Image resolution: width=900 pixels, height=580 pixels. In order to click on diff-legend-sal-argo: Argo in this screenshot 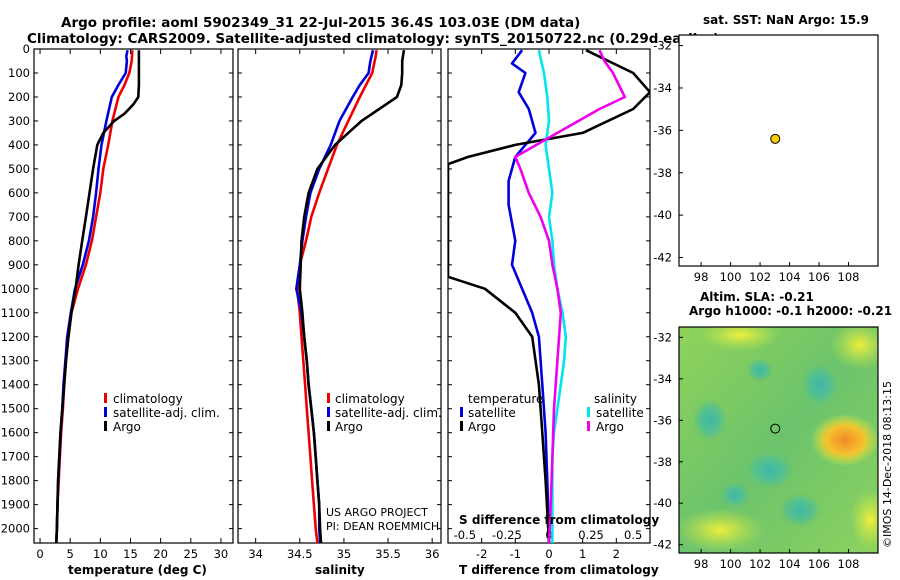, I will do `click(610, 427)`.